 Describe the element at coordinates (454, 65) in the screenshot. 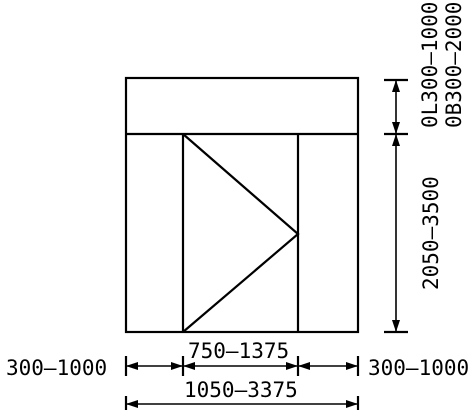

I see `transom-height-label-right: 0B300–2000` at that location.